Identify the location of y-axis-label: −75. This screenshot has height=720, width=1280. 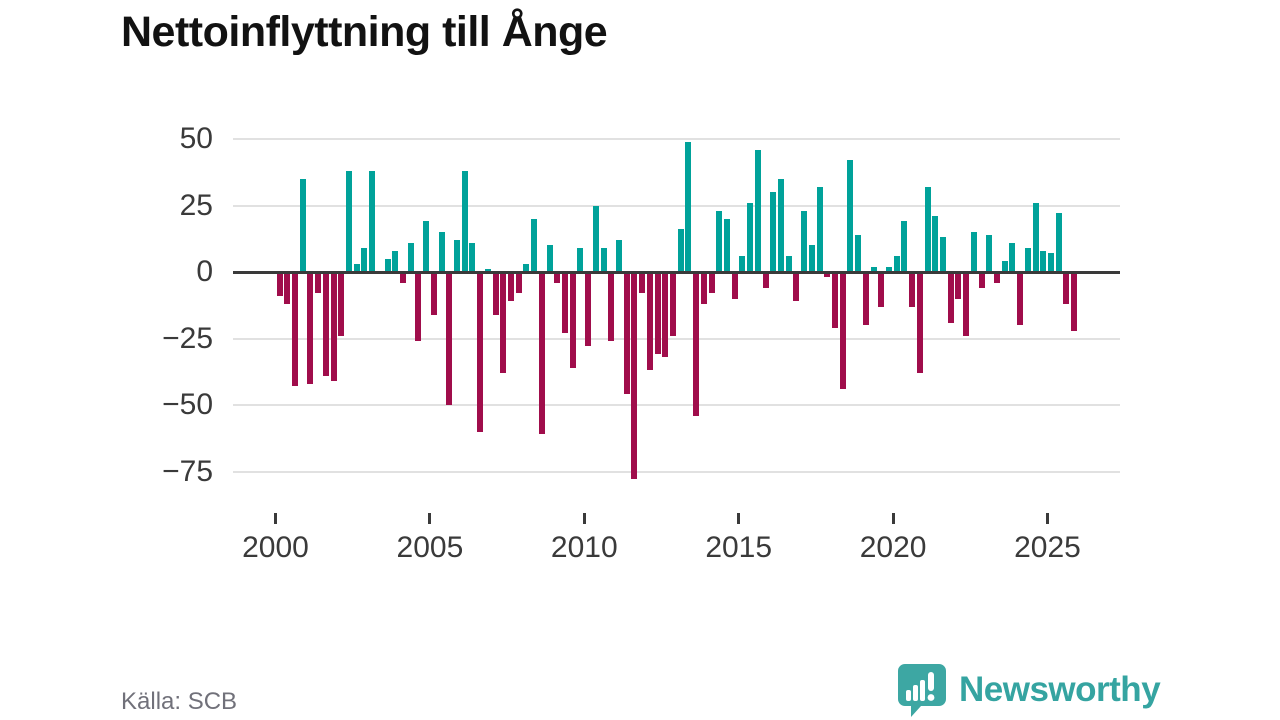
(187, 471).